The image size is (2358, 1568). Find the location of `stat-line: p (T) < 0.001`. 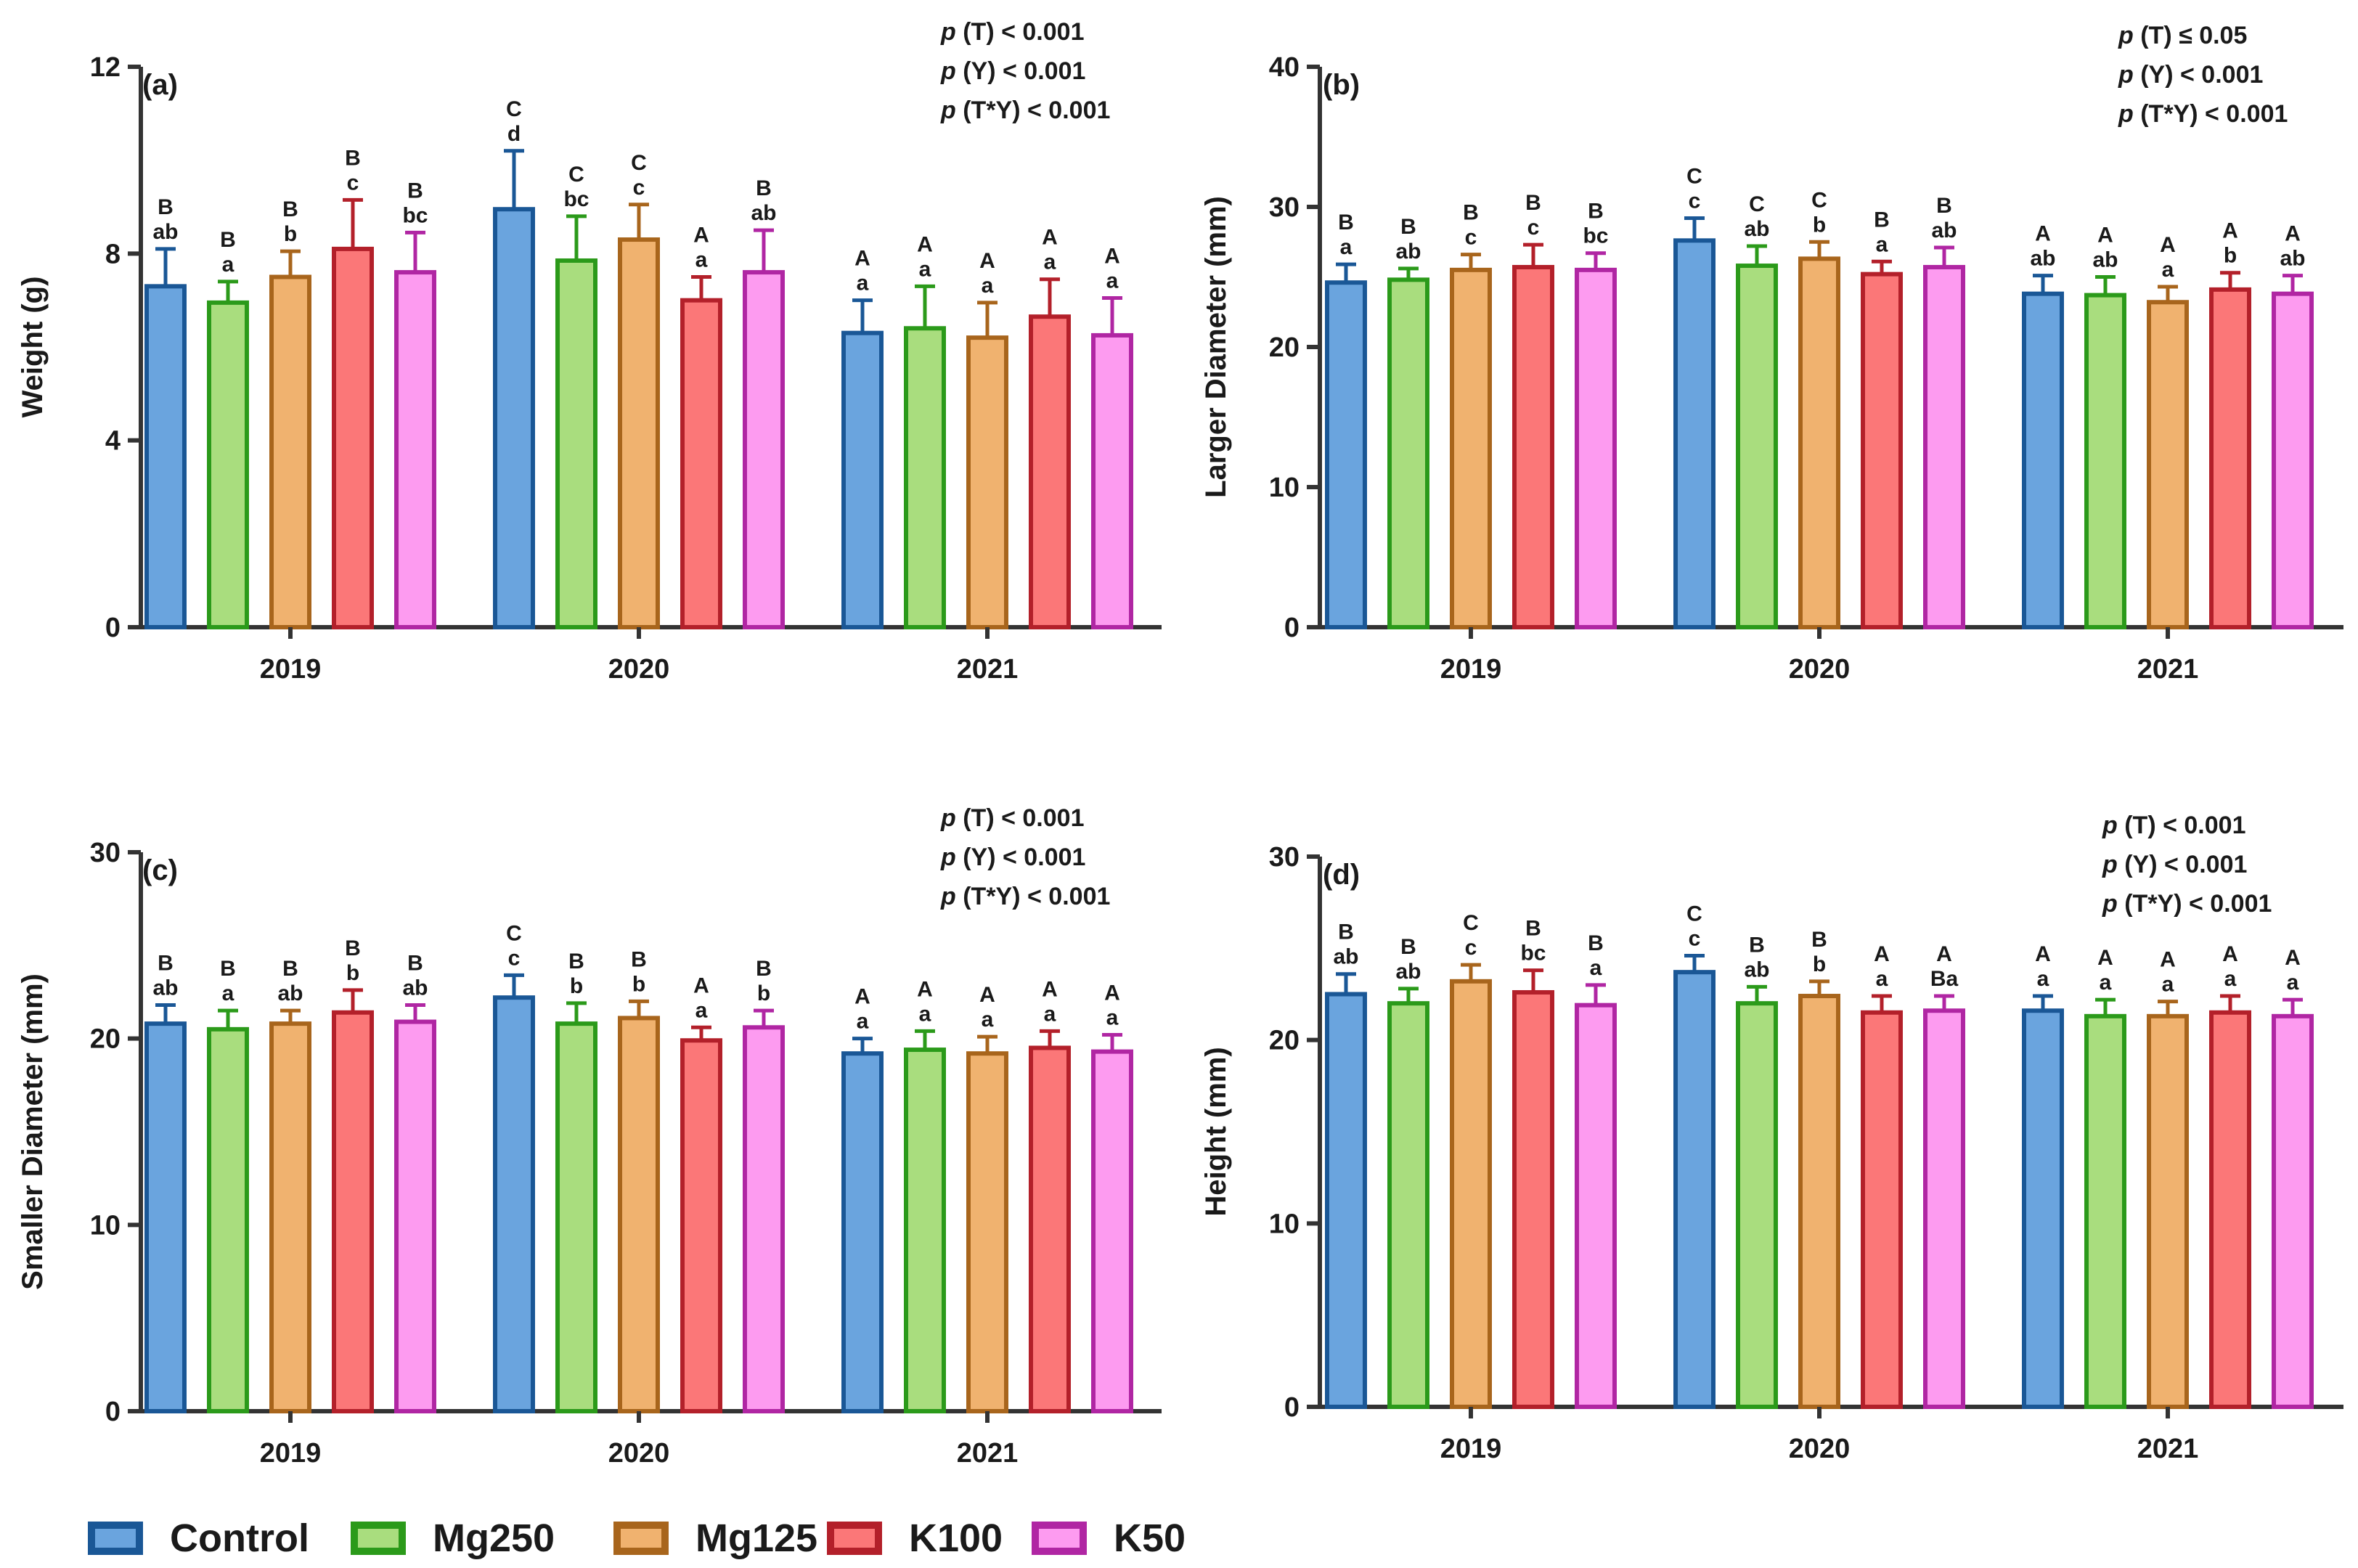

stat-line: p (T) < 0.001 is located at coordinates (2173, 826).